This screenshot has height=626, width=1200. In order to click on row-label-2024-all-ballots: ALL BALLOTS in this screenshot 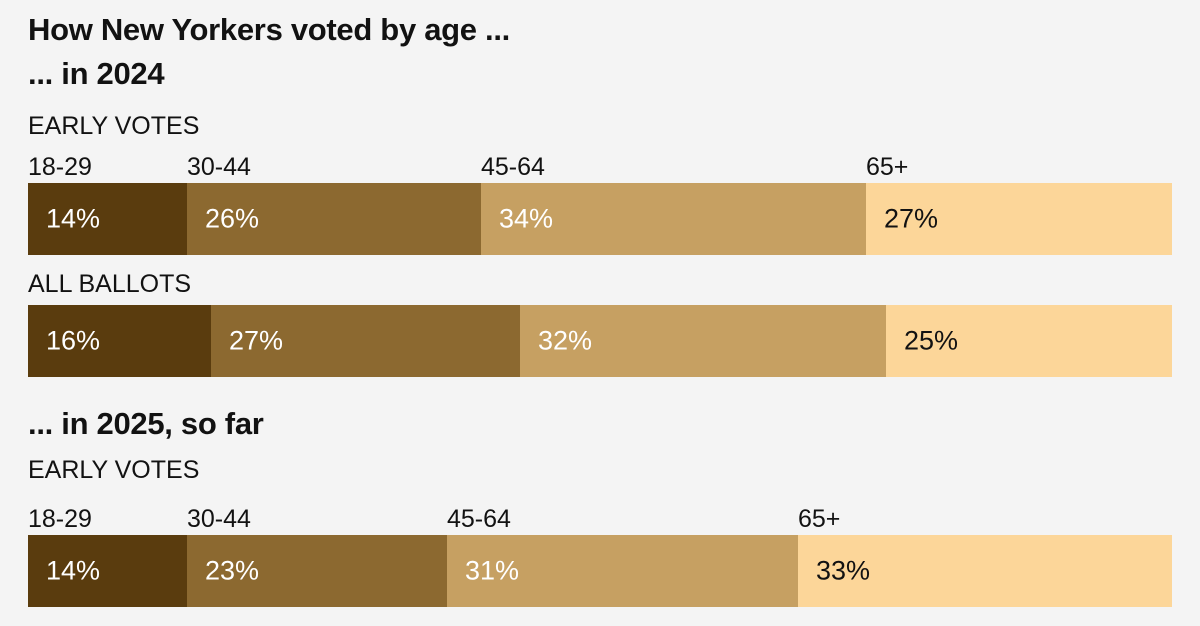, I will do `click(110, 284)`.